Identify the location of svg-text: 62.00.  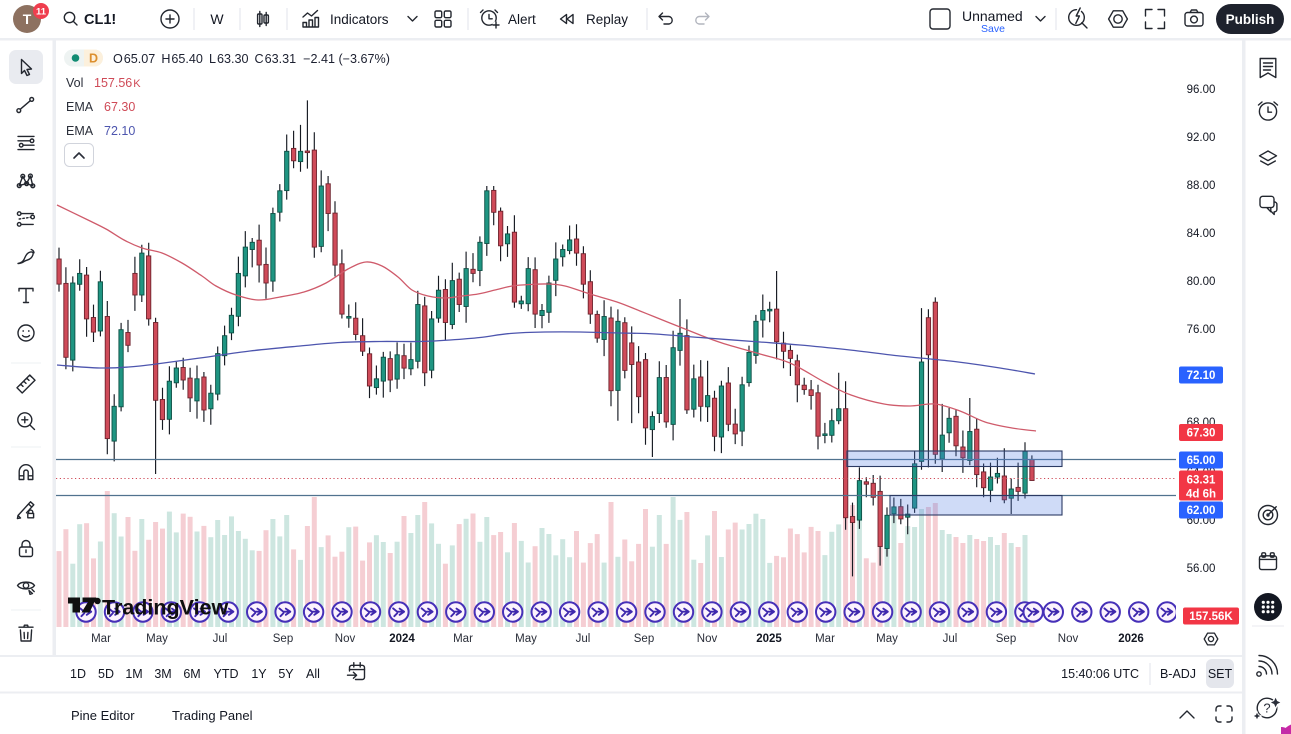
(1201, 511).